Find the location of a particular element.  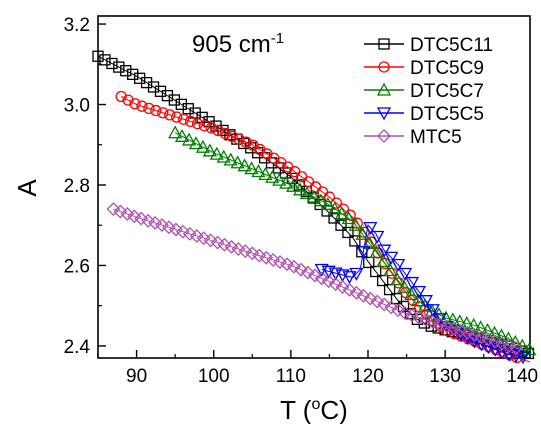

y-tick-label: 2.8 is located at coordinates (77, 186).